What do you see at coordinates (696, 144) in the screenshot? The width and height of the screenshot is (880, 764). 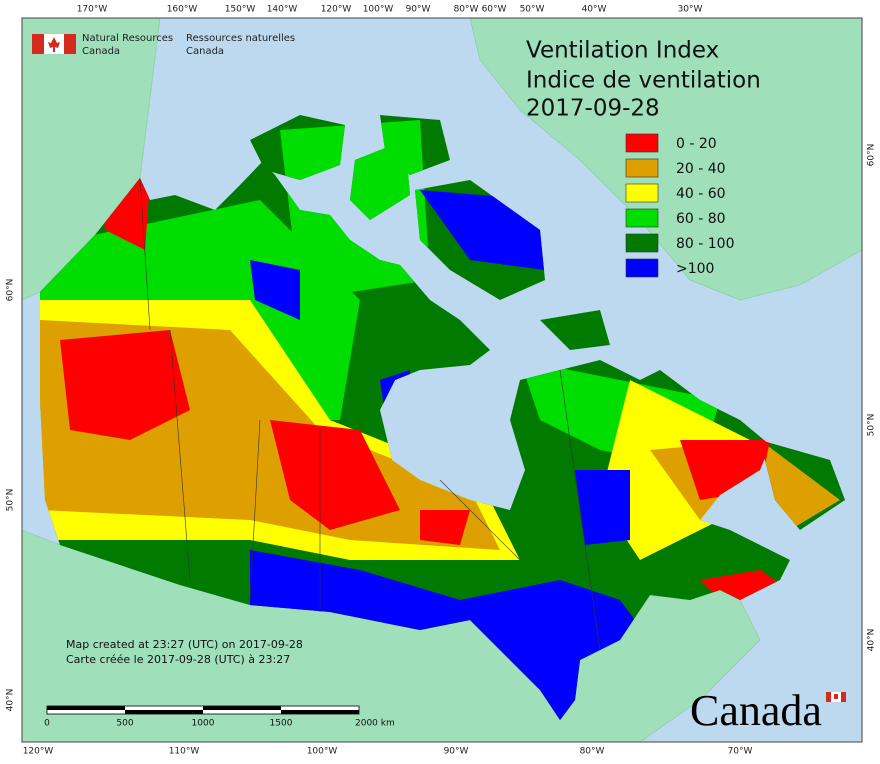 I see `legend-label: 0 - 20` at bounding box center [696, 144].